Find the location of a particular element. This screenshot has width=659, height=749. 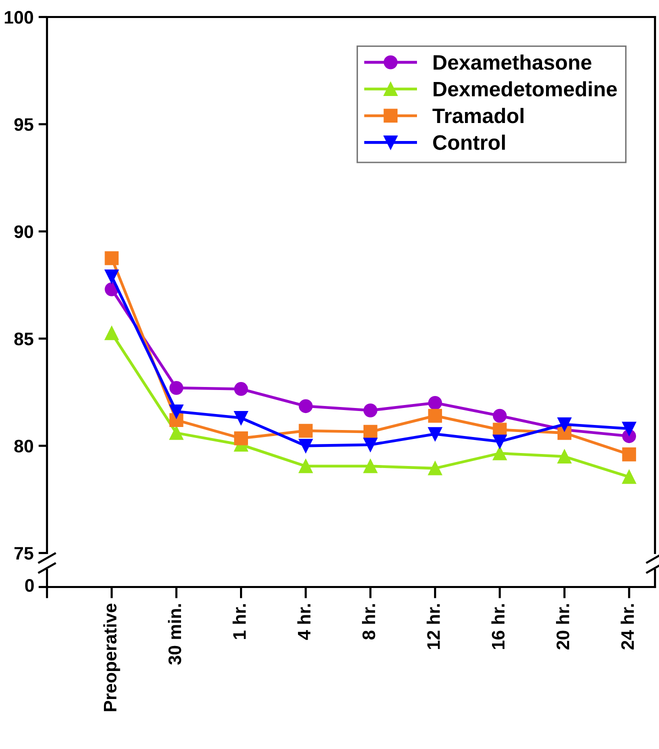

y-tick-label: 90 is located at coordinates (24, 231).